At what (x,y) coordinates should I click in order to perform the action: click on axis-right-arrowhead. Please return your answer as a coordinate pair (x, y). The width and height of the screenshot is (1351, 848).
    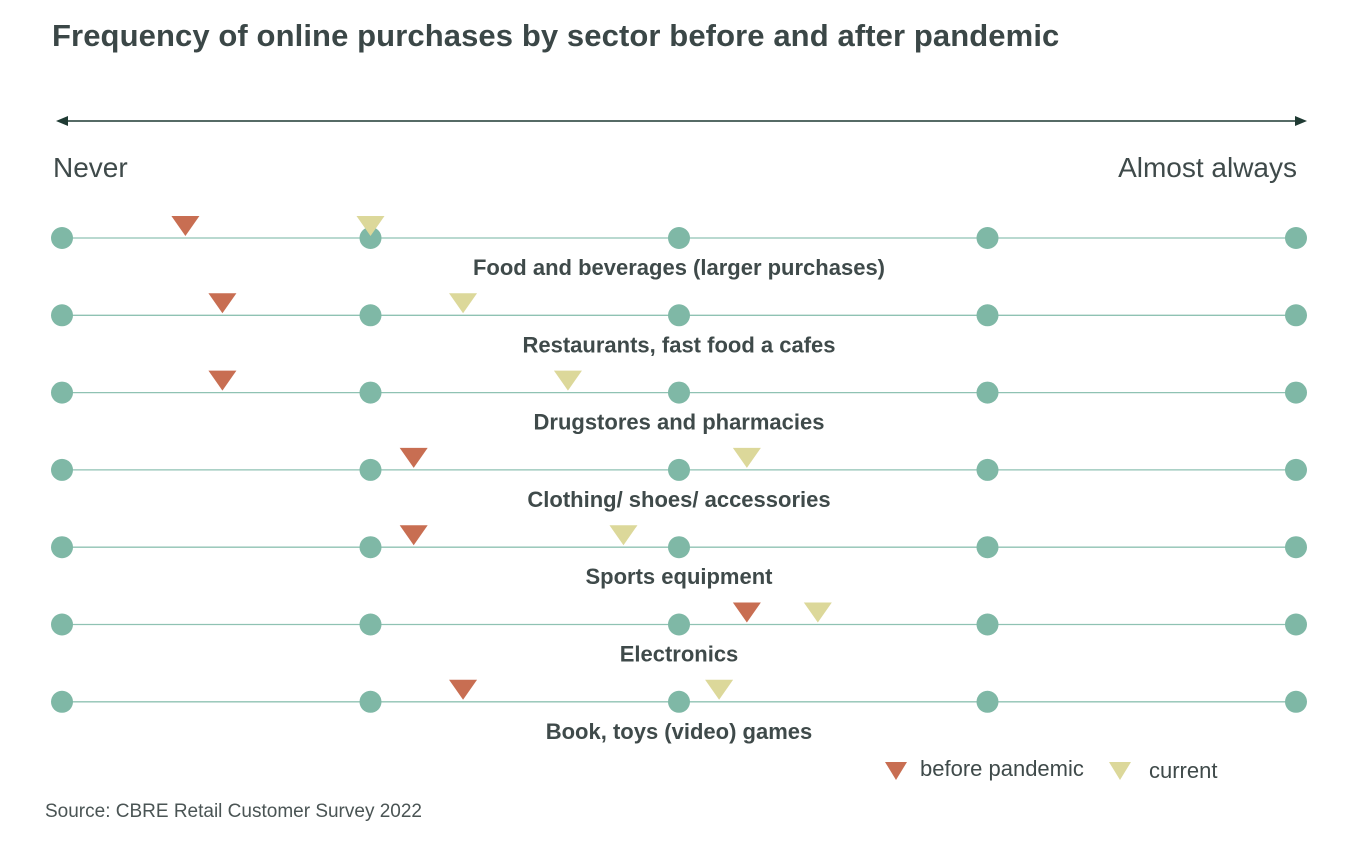
    Looking at the image, I should click on (1301, 121).